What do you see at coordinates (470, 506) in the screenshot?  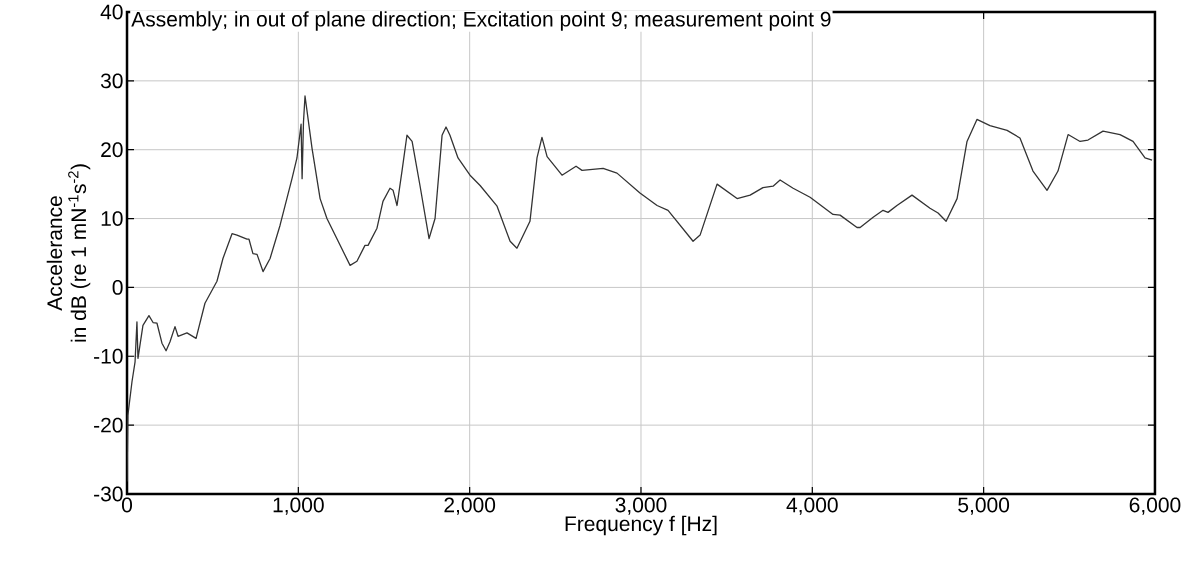 I see `x-tick-label: 2,000` at bounding box center [470, 506].